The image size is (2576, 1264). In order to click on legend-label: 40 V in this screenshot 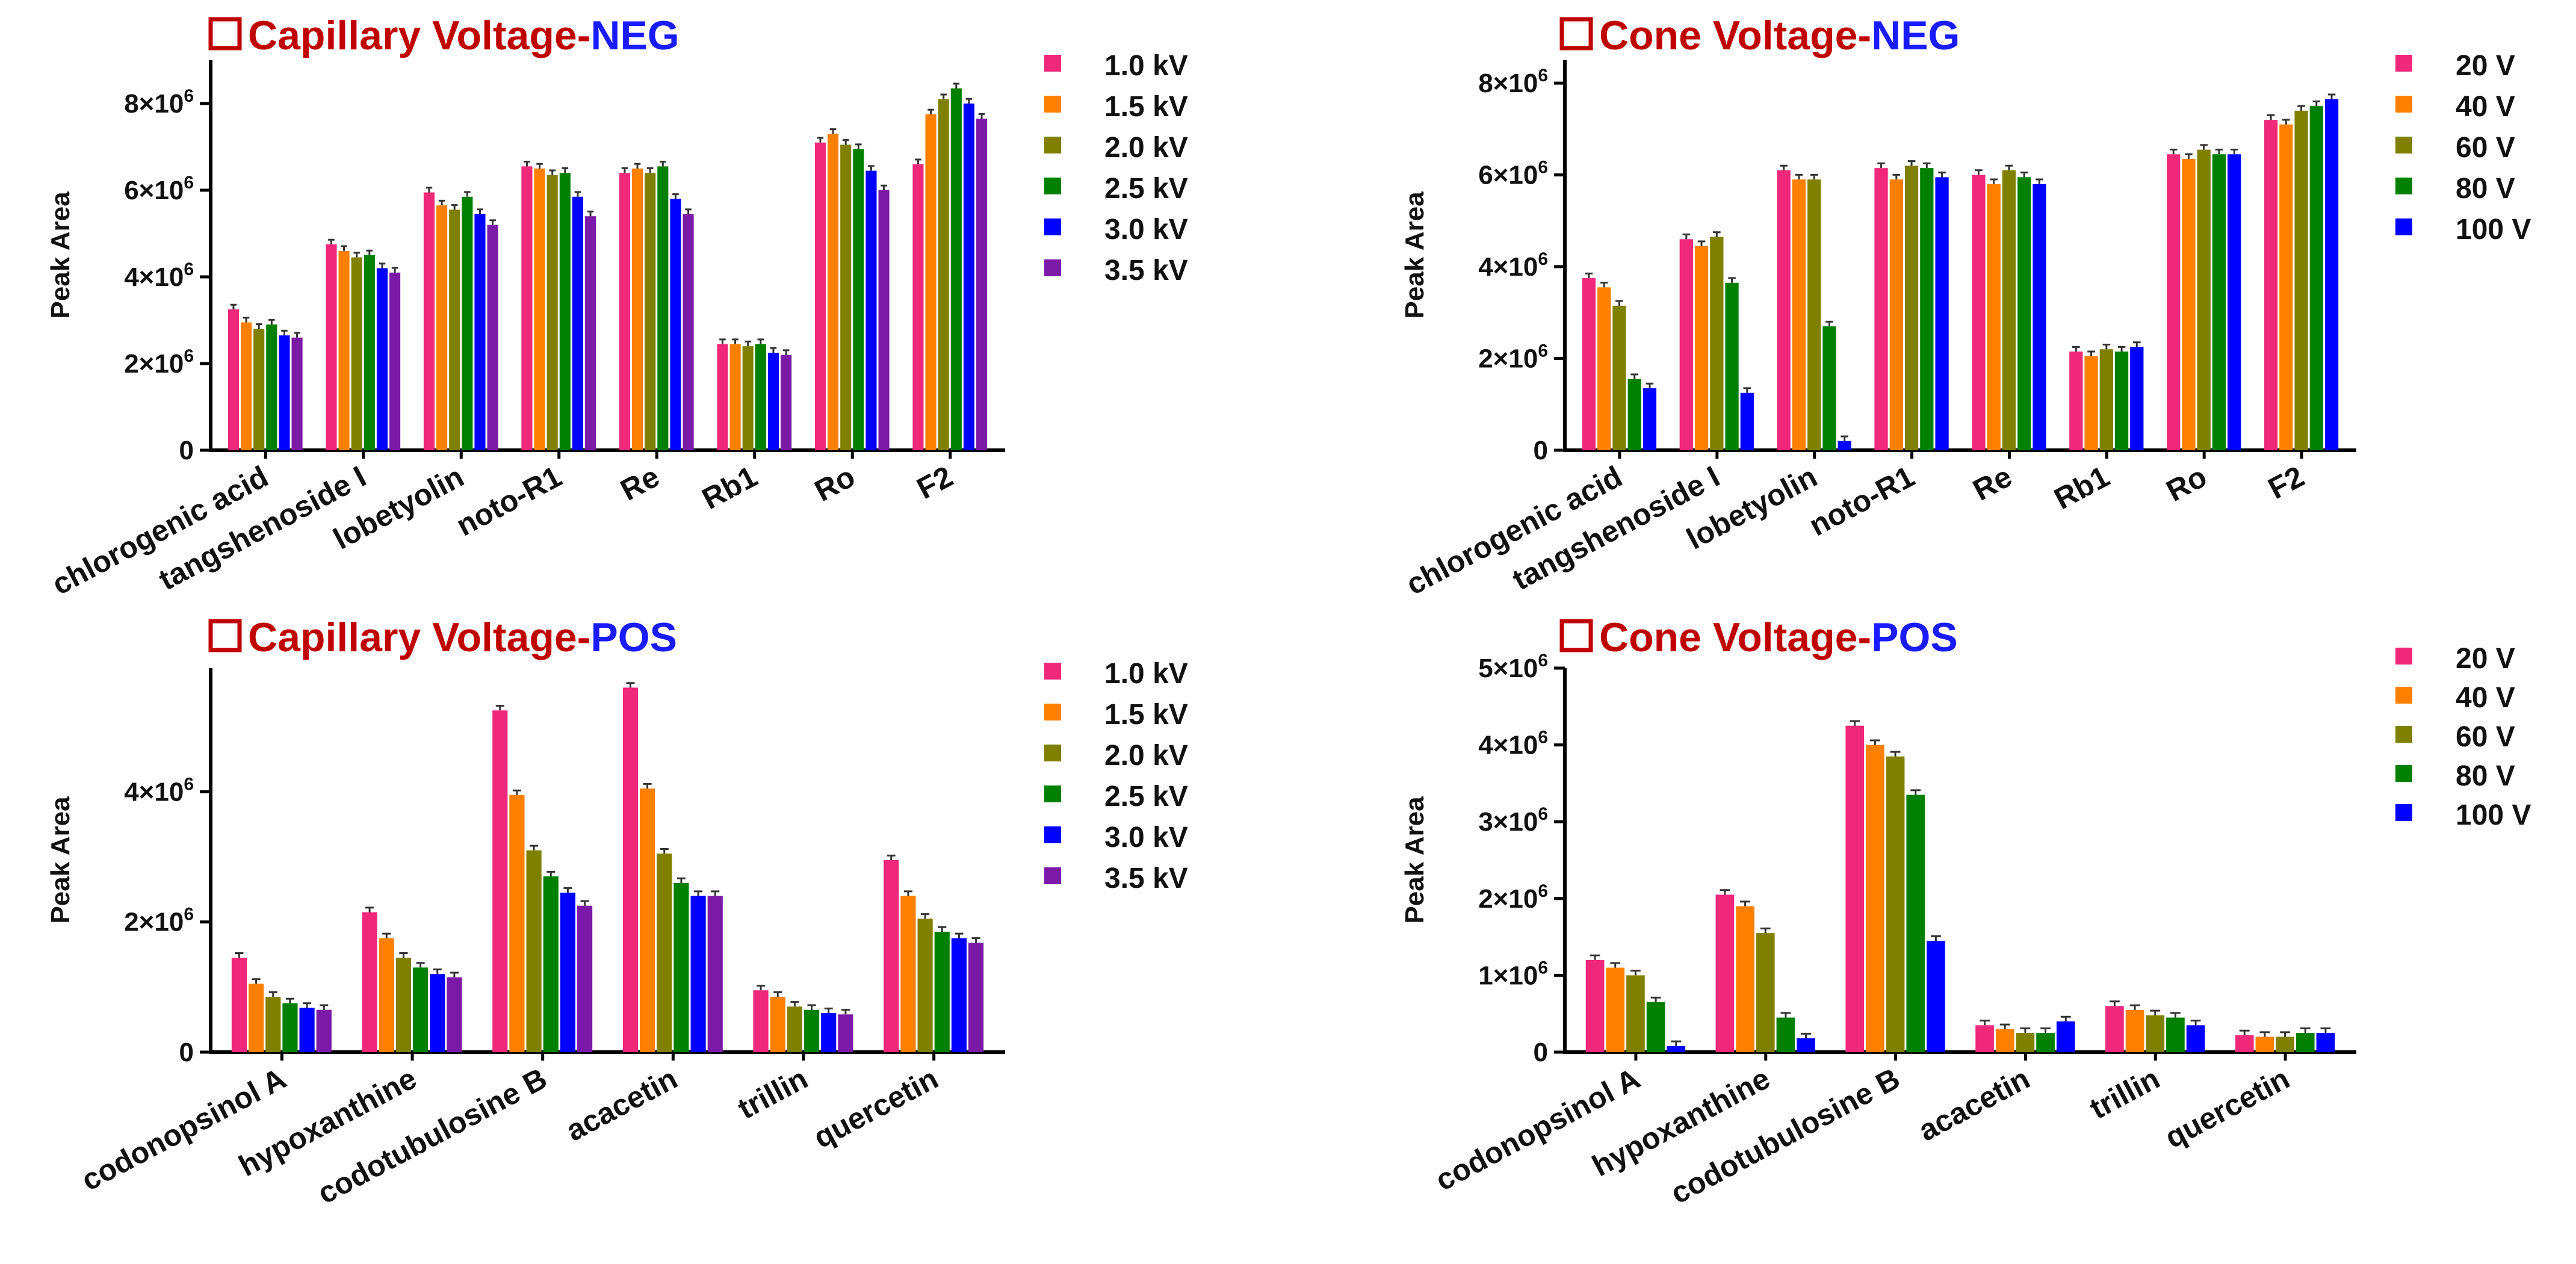, I will do `click(2486, 698)`.